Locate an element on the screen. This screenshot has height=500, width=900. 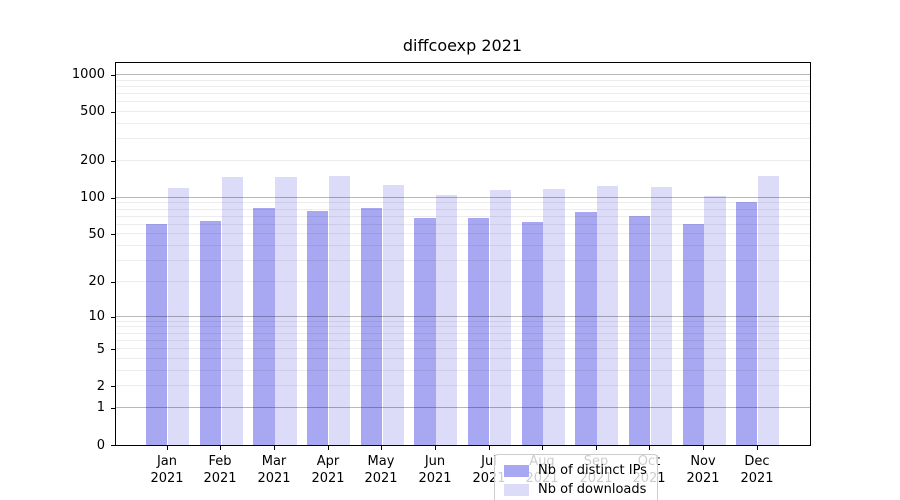
legend-entry-distinct-ips: Nb of distinct IPs is located at coordinates (575, 470).